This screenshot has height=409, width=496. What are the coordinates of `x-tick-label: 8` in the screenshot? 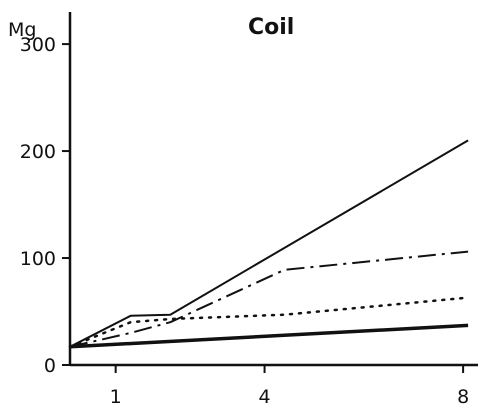 It's located at (463, 397).